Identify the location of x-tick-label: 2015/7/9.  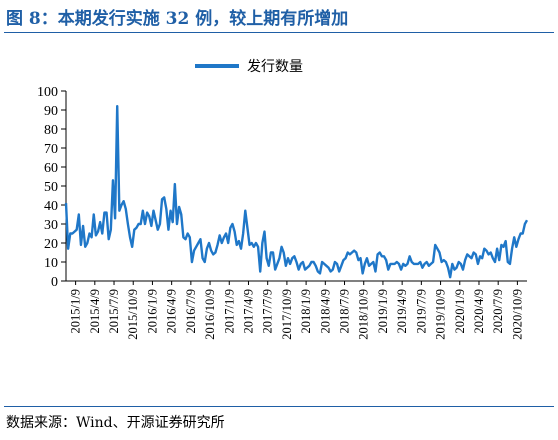
(114, 311).